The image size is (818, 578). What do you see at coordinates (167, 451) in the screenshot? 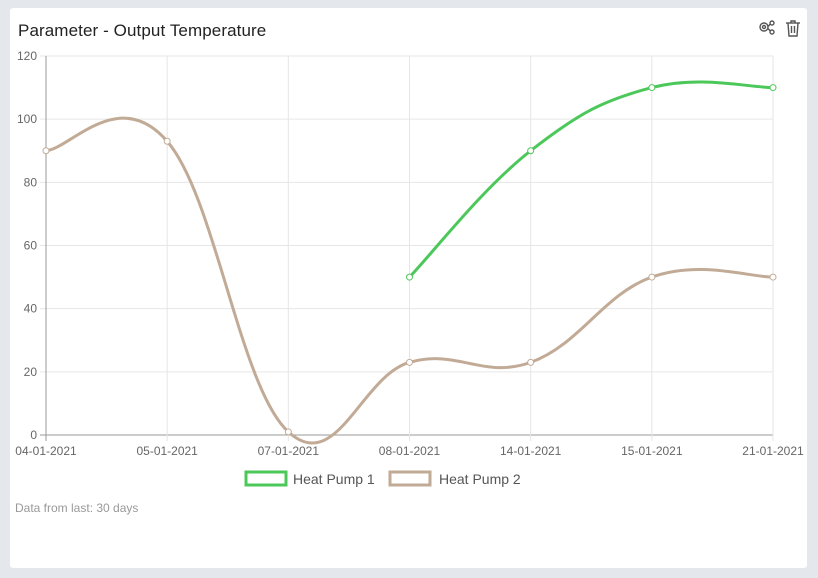
I see `x-tick-label: 05-01-2021` at bounding box center [167, 451].